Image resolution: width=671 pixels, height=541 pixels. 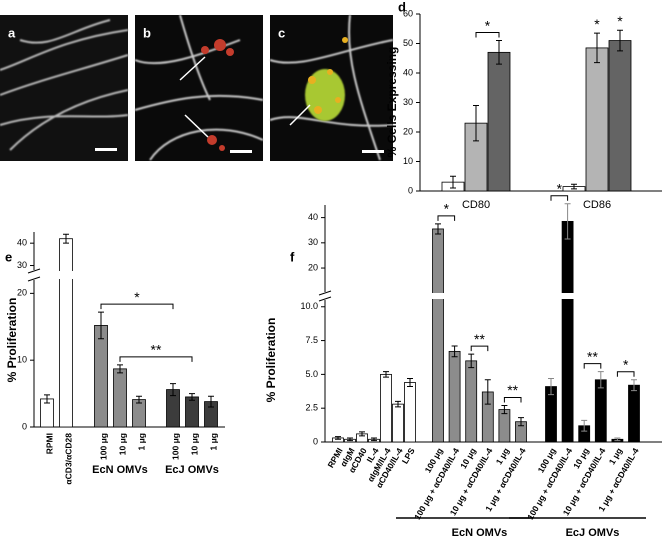 I want to click on y-tick-label: 50, so click(x=408, y=43).